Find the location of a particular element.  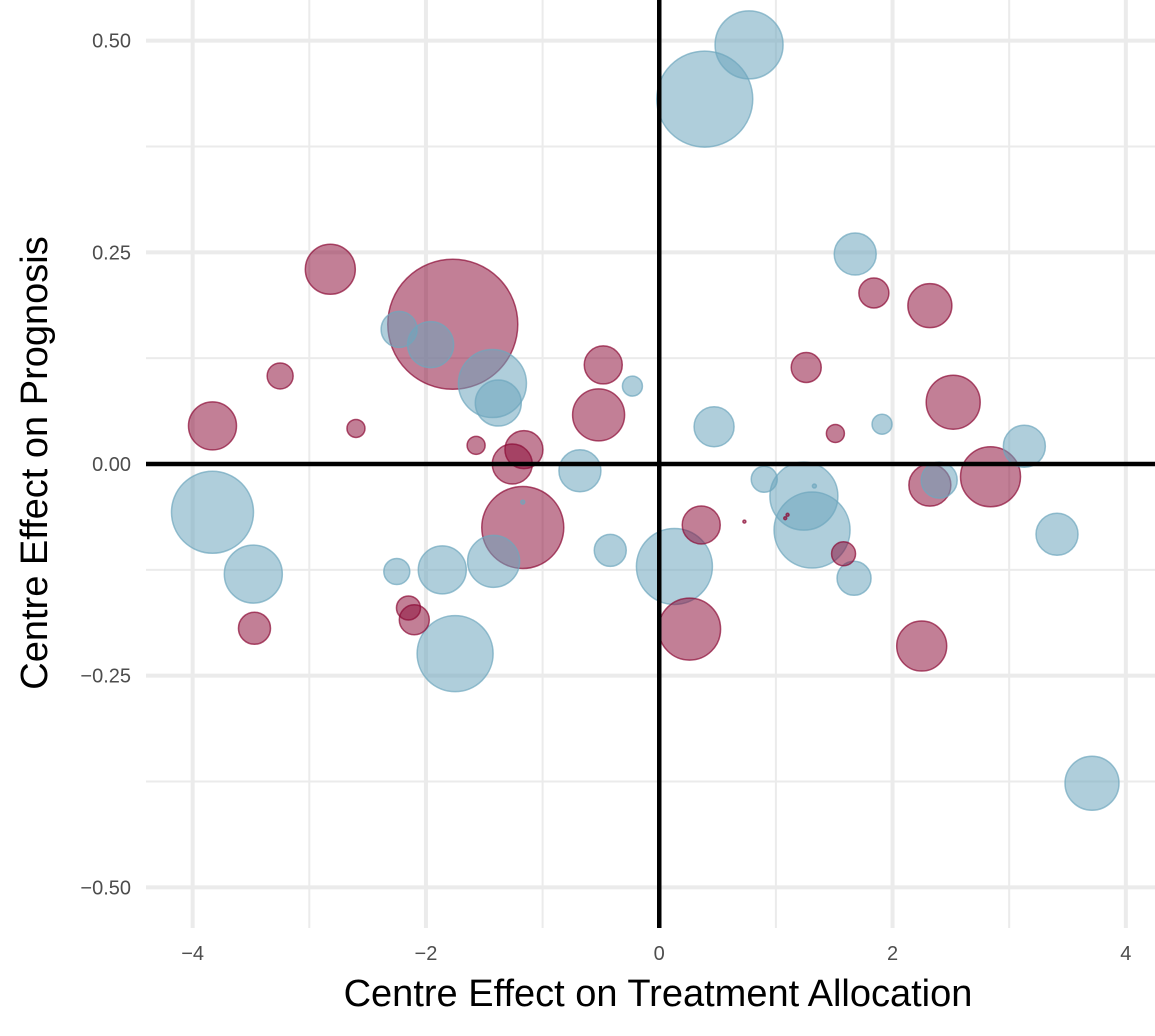

y-tick-label: −0.25 is located at coordinates (105, 677).